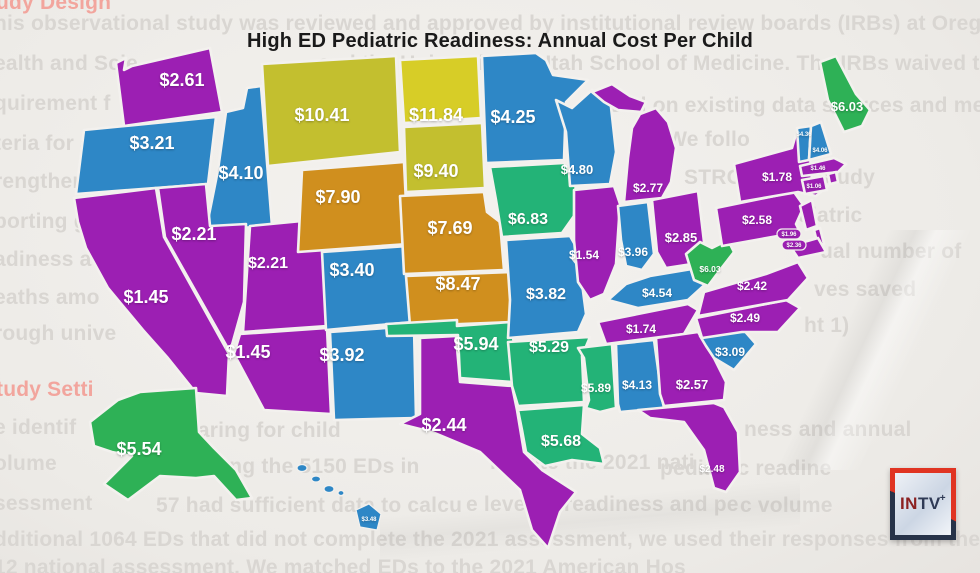 The image size is (980, 573). Describe the element at coordinates (681, 237) in the screenshot. I see `state-ohio-value: $2.85` at that location.